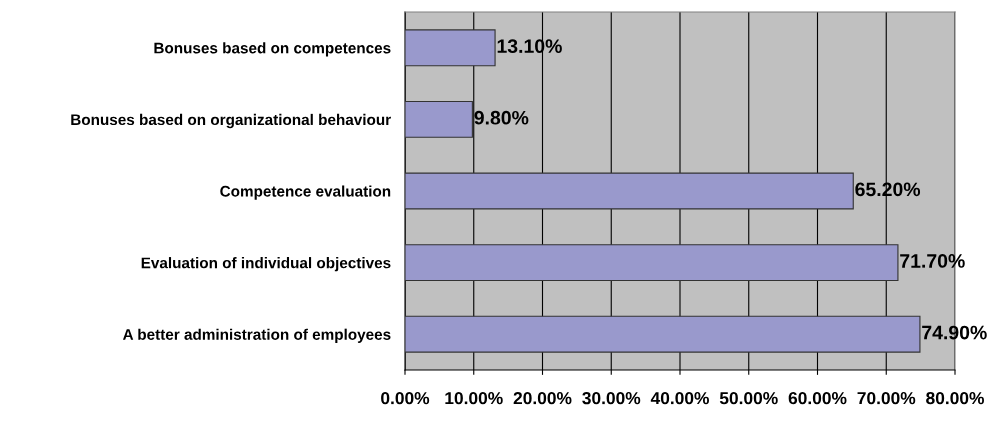 Image resolution: width=1004 pixels, height=448 pixels. What do you see at coordinates (405, 398) in the screenshot?
I see `x-tick-label: 0.00%` at bounding box center [405, 398].